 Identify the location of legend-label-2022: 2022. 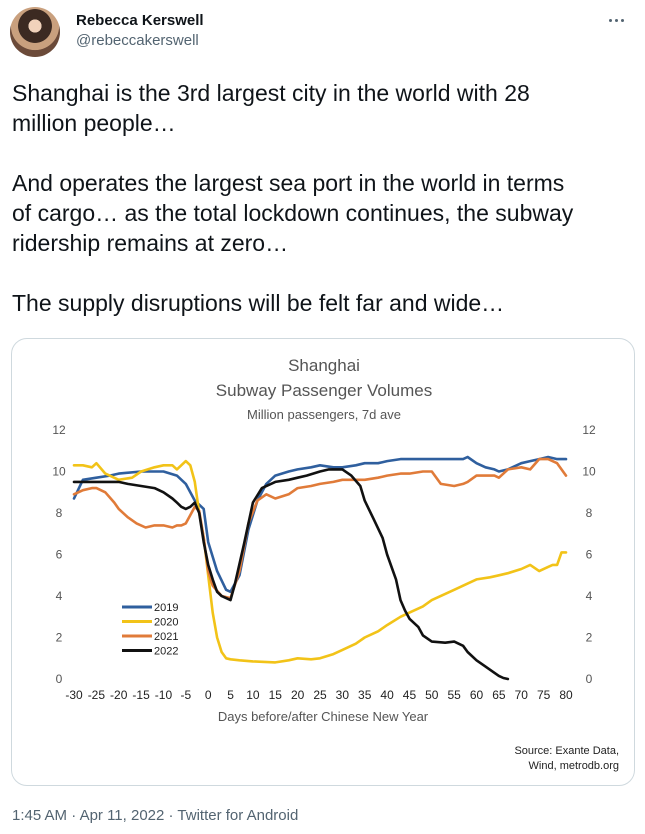
(166, 652).